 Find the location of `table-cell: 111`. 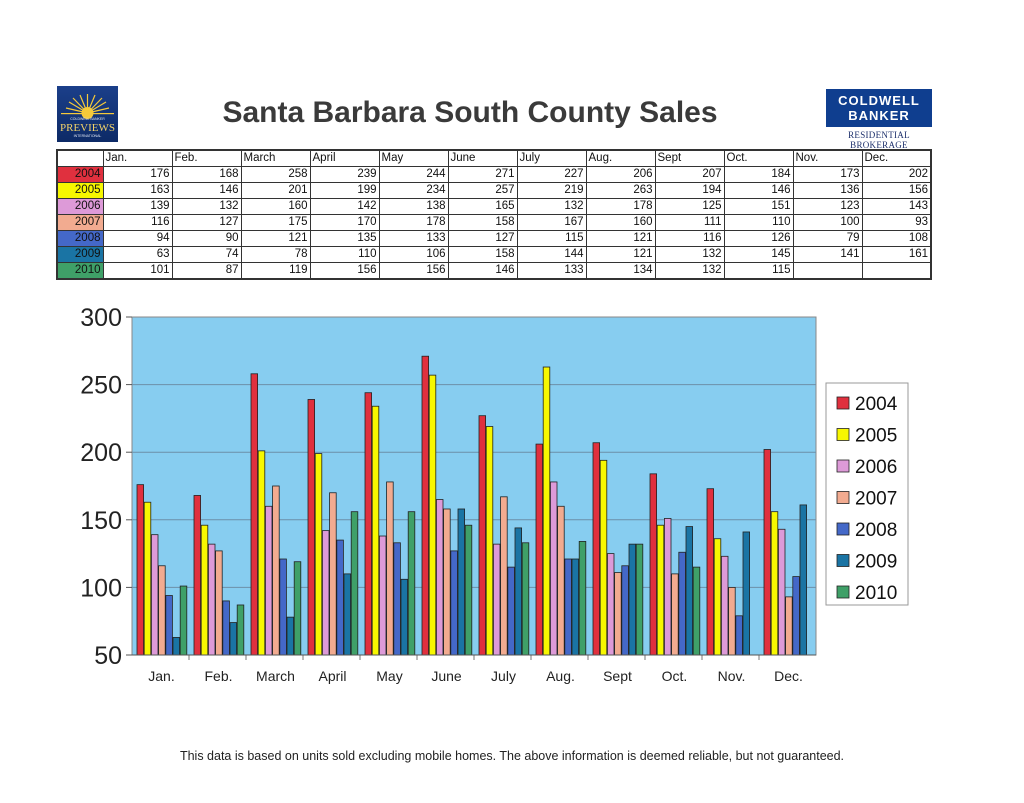

table-cell: 111 is located at coordinates (689, 222).